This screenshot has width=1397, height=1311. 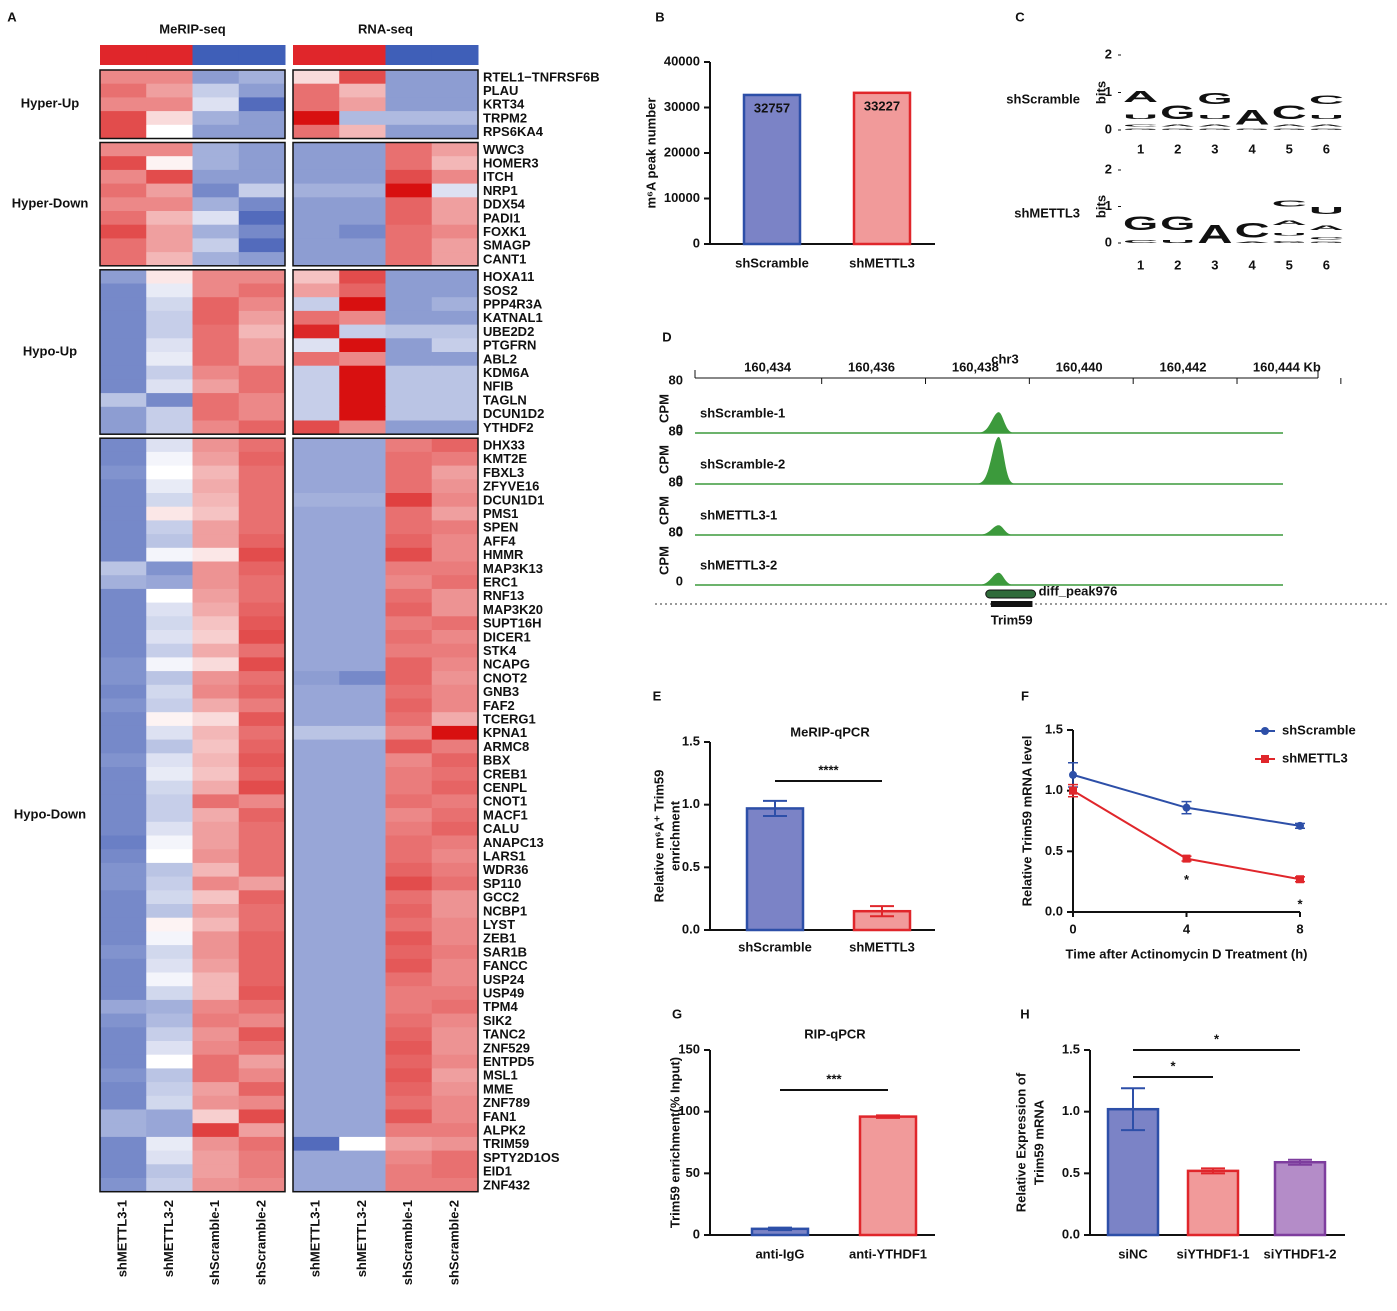 What do you see at coordinates (122, 1238) in the screenshot?
I see `column-label: shMETTL3-1` at bounding box center [122, 1238].